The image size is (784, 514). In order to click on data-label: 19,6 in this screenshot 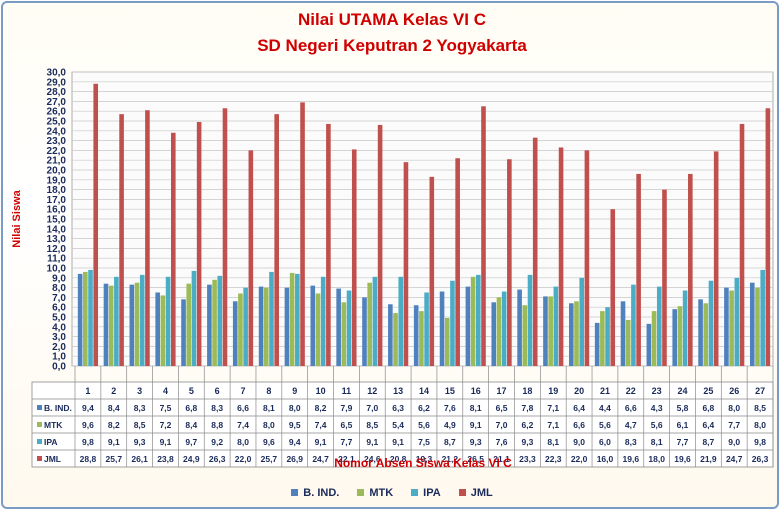, I will do `click(631, 459)`.